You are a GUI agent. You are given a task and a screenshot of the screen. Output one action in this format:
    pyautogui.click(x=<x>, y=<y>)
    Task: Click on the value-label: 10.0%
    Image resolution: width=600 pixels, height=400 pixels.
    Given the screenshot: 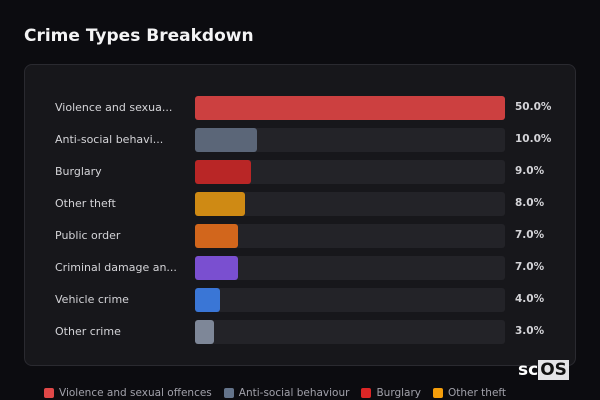 What is the action you would take?
    pyautogui.click(x=533, y=139)
    